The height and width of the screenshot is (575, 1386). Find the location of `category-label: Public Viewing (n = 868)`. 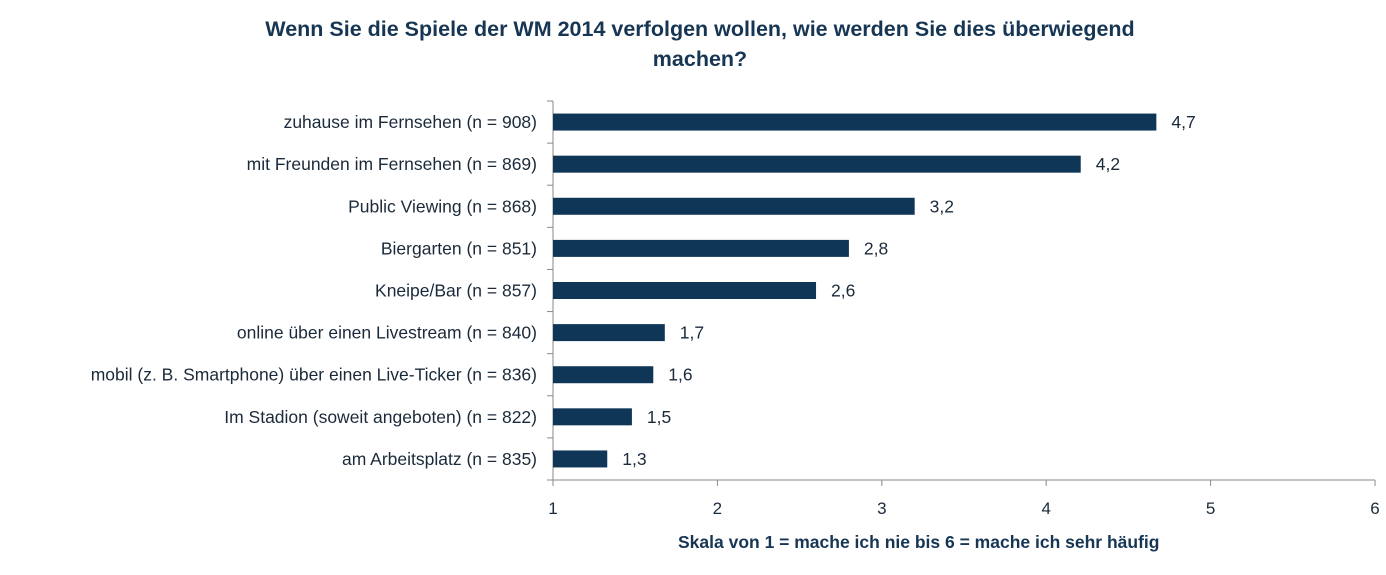

category-label: Public Viewing (n = 868) is located at coordinates (442, 206).